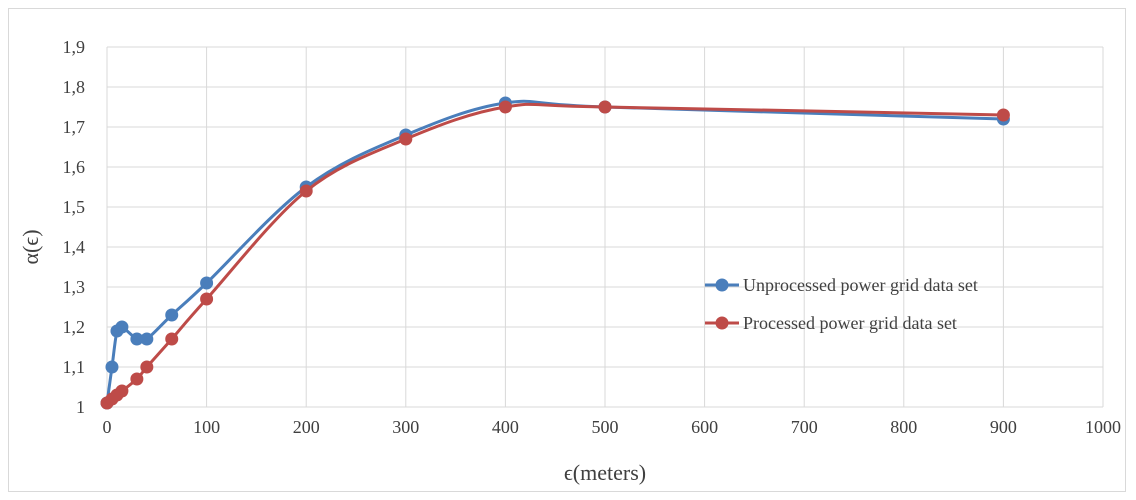 The height and width of the screenshot is (500, 1136). What do you see at coordinates (30, 246) in the screenshot?
I see `y-axis-title: α(ϵ)` at bounding box center [30, 246].